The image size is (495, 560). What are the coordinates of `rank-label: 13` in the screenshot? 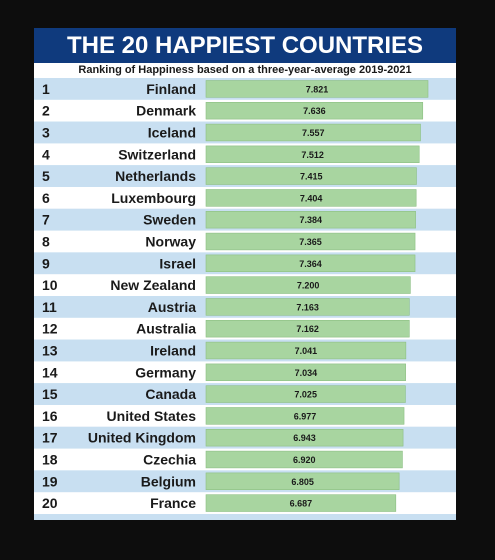 It's located at (50, 351).